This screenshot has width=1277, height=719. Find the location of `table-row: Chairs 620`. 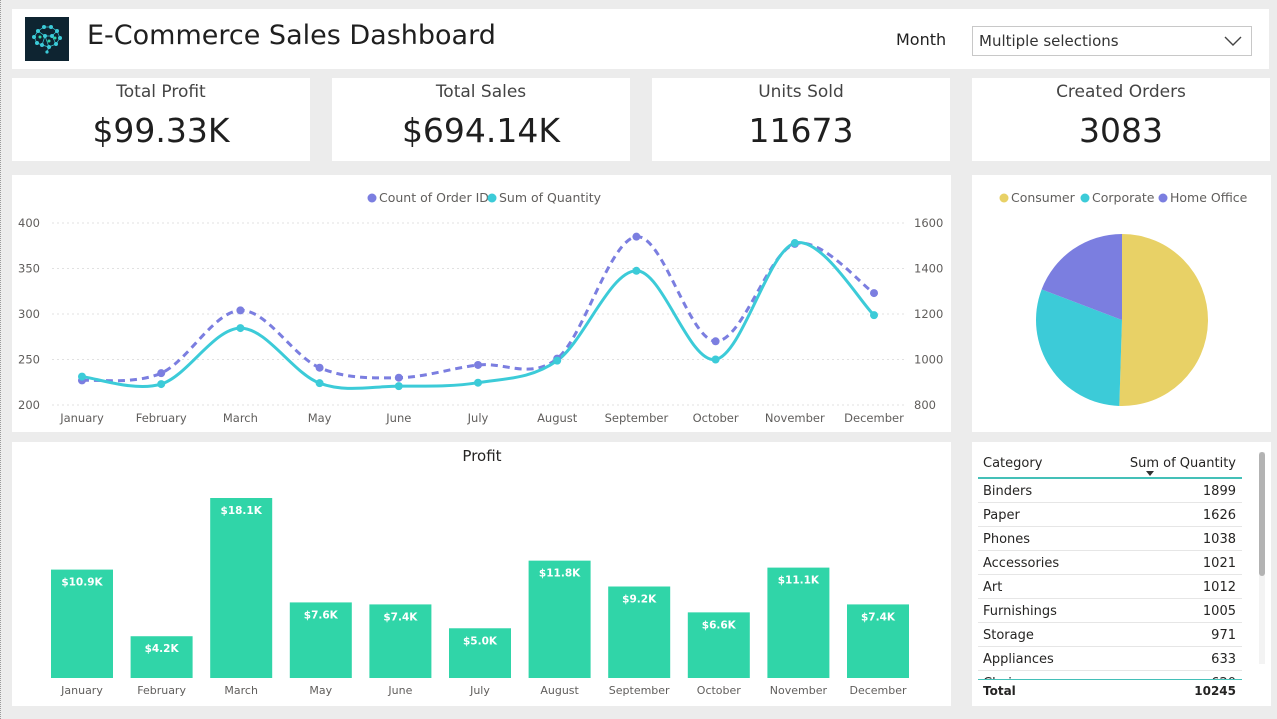

table-row: Chairs 620 is located at coordinates (1110, 675).